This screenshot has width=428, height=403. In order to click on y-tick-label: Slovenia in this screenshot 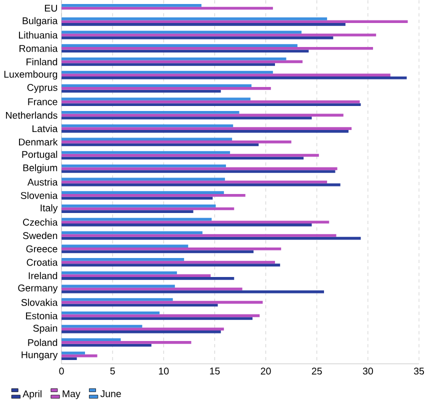, I will do `click(39, 195)`.